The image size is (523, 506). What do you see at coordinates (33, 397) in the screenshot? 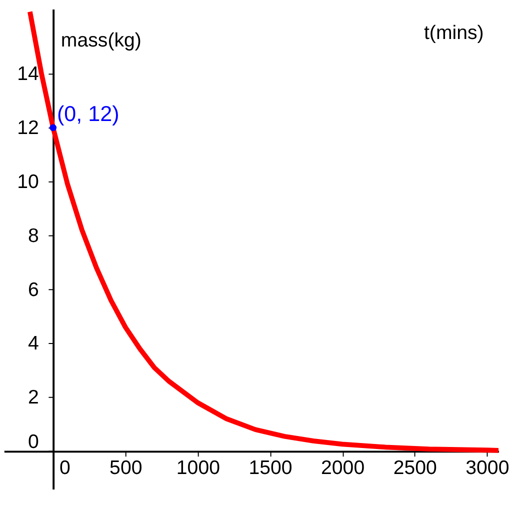
I see `y-tick-label: 2` at bounding box center [33, 397].